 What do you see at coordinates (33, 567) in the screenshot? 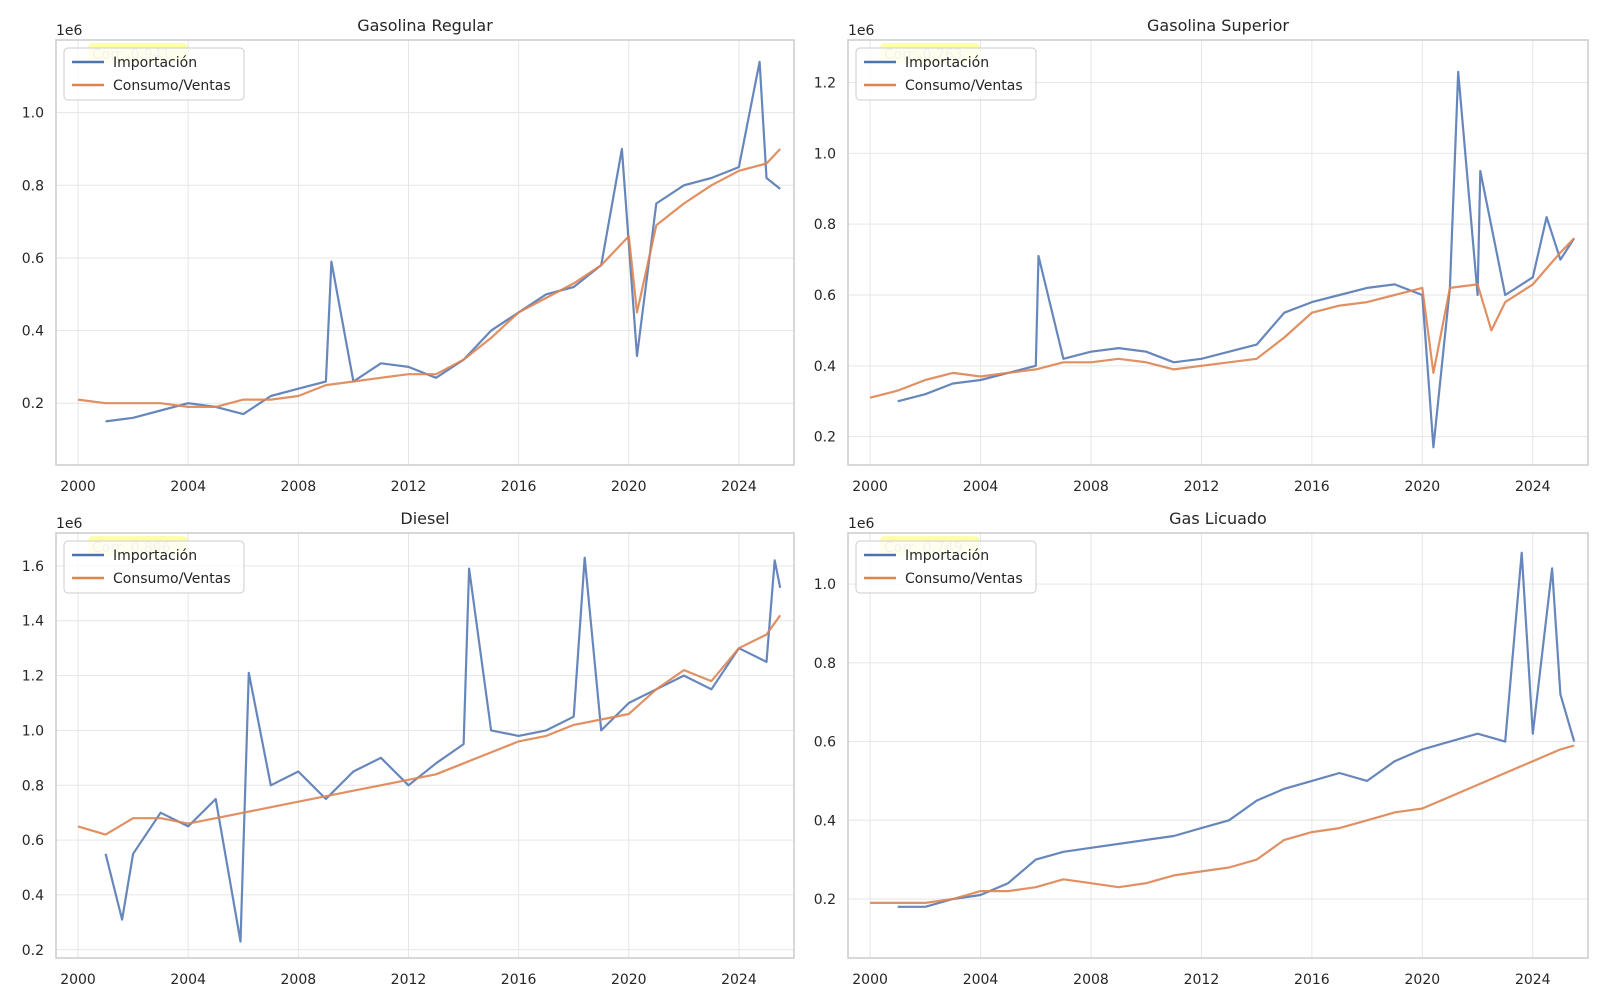
I see `y-tick-label: 1.6` at bounding box center [33, 567].